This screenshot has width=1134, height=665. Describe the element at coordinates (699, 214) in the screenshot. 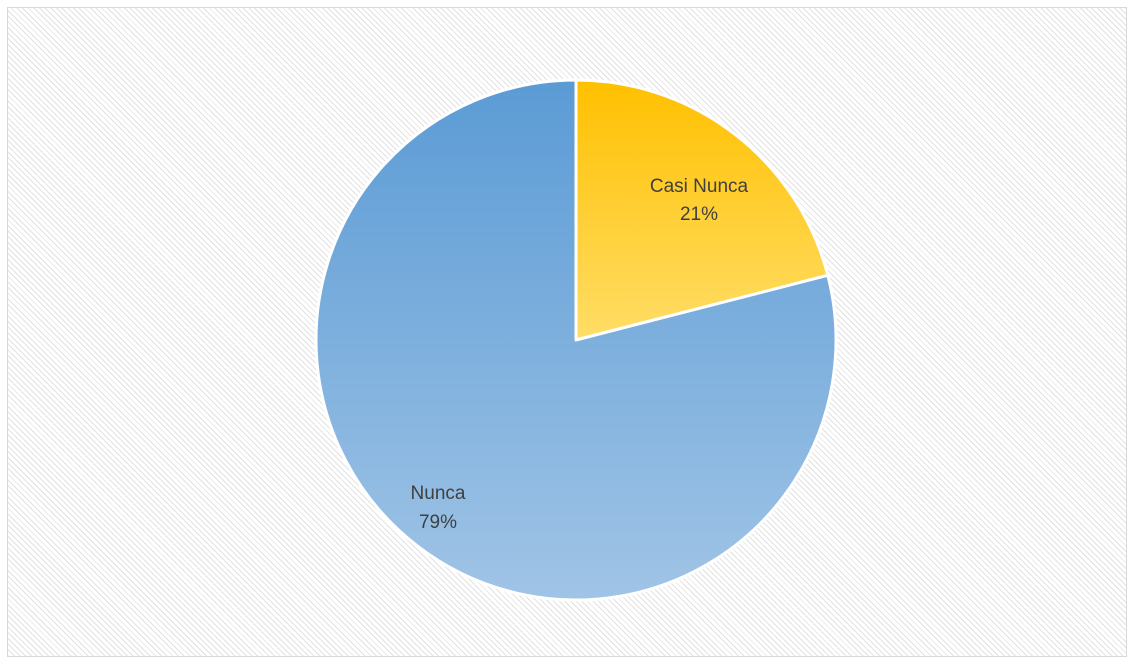

I see `data-label-casi-nunca-percent: 21%` at that location.